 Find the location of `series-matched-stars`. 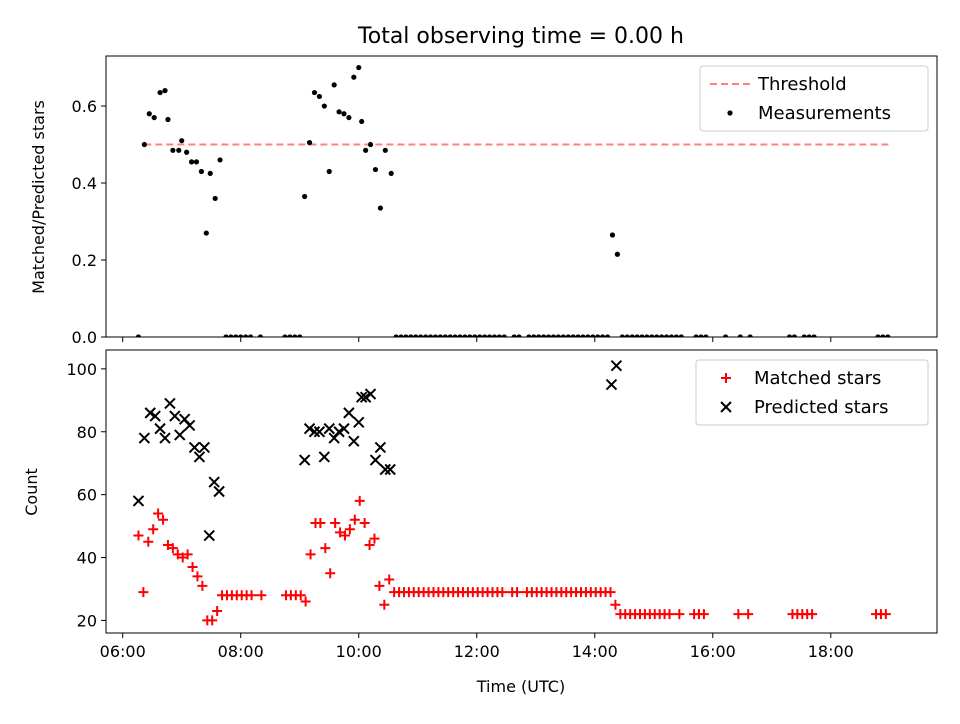

series-matched-stars is located at coordinates (512, 560).